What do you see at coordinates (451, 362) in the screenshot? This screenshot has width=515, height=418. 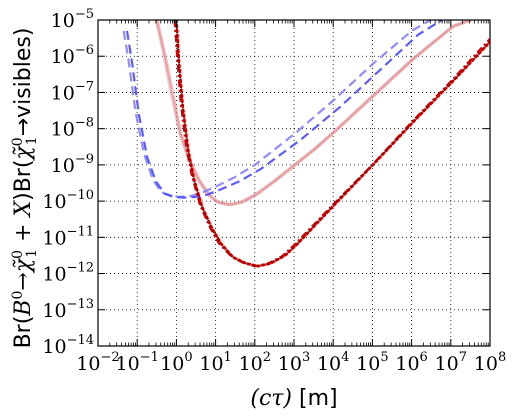 I see `x-tick-label: 10⁷` at bounding box center [451, 362].